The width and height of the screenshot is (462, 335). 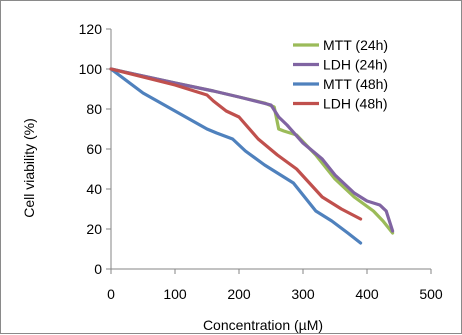 I want to click on y-tick-label: 60, so click(x=94, y=149).